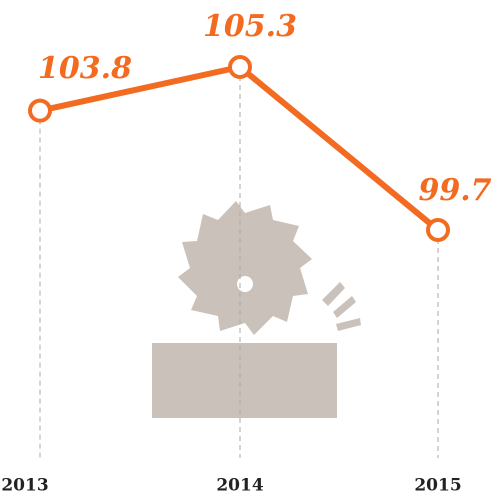  I want to click on data-label: 105.3, so click(250, 26).